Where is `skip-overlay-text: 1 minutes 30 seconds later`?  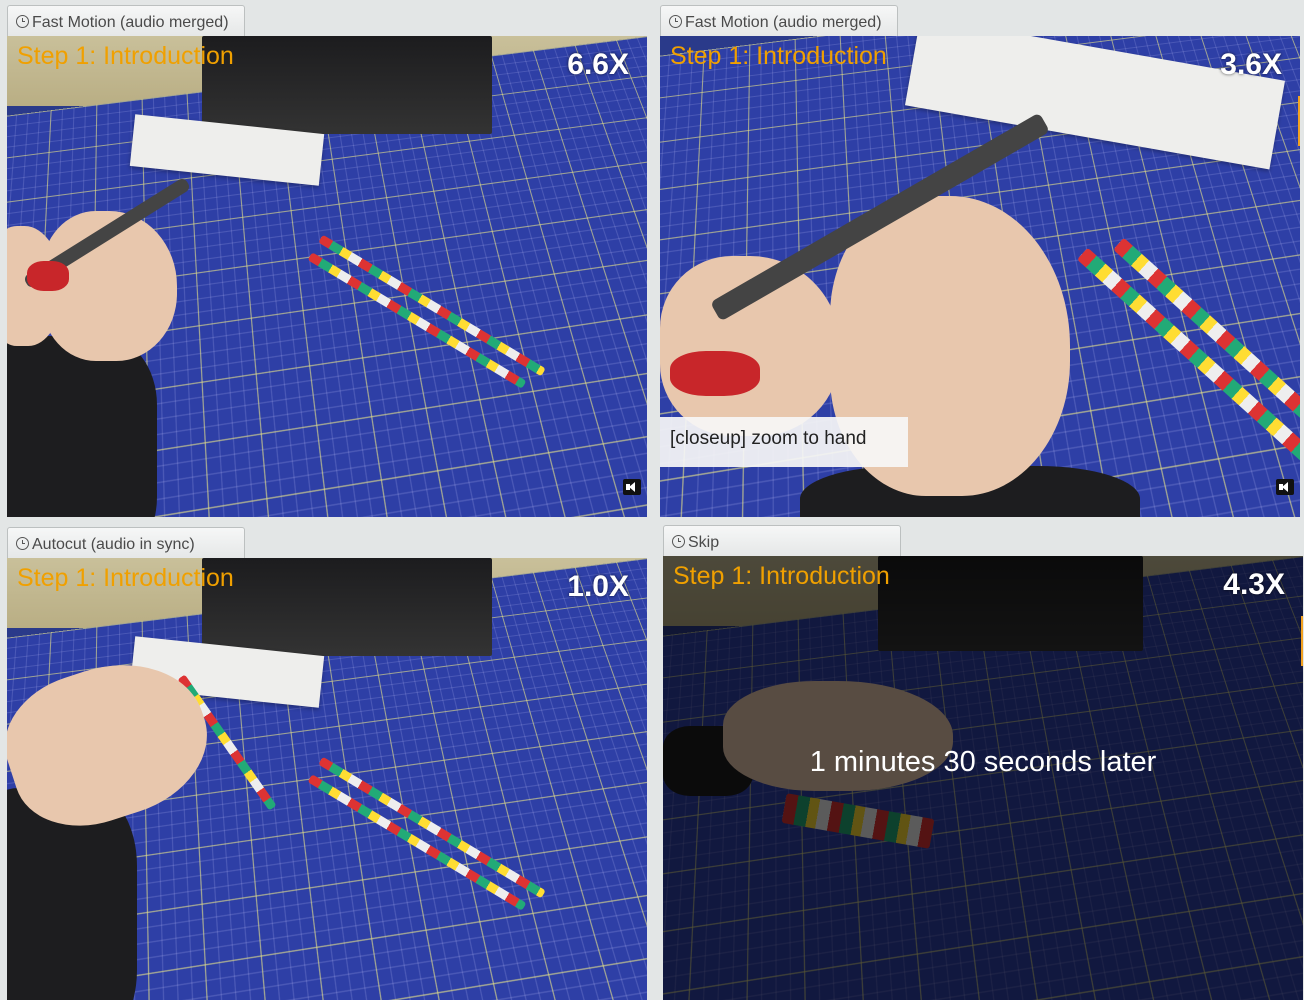
skip-overlay-text: 1 minutes 30 seconds later is located at coordinates (983, 762).